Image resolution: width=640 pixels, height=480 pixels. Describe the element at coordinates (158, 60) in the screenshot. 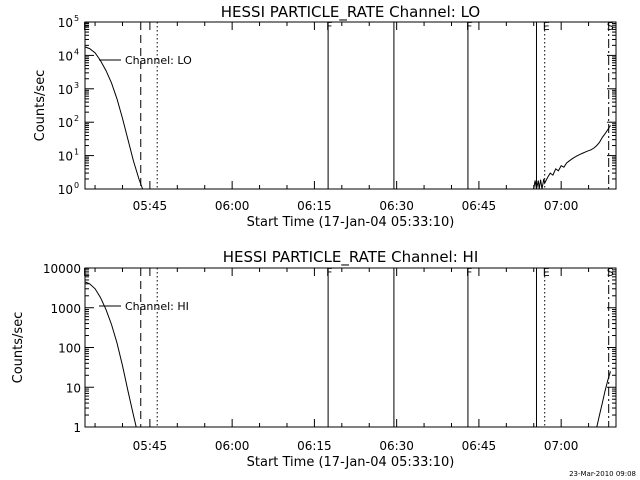

I see `legend-label: Channel: LO` at that location.